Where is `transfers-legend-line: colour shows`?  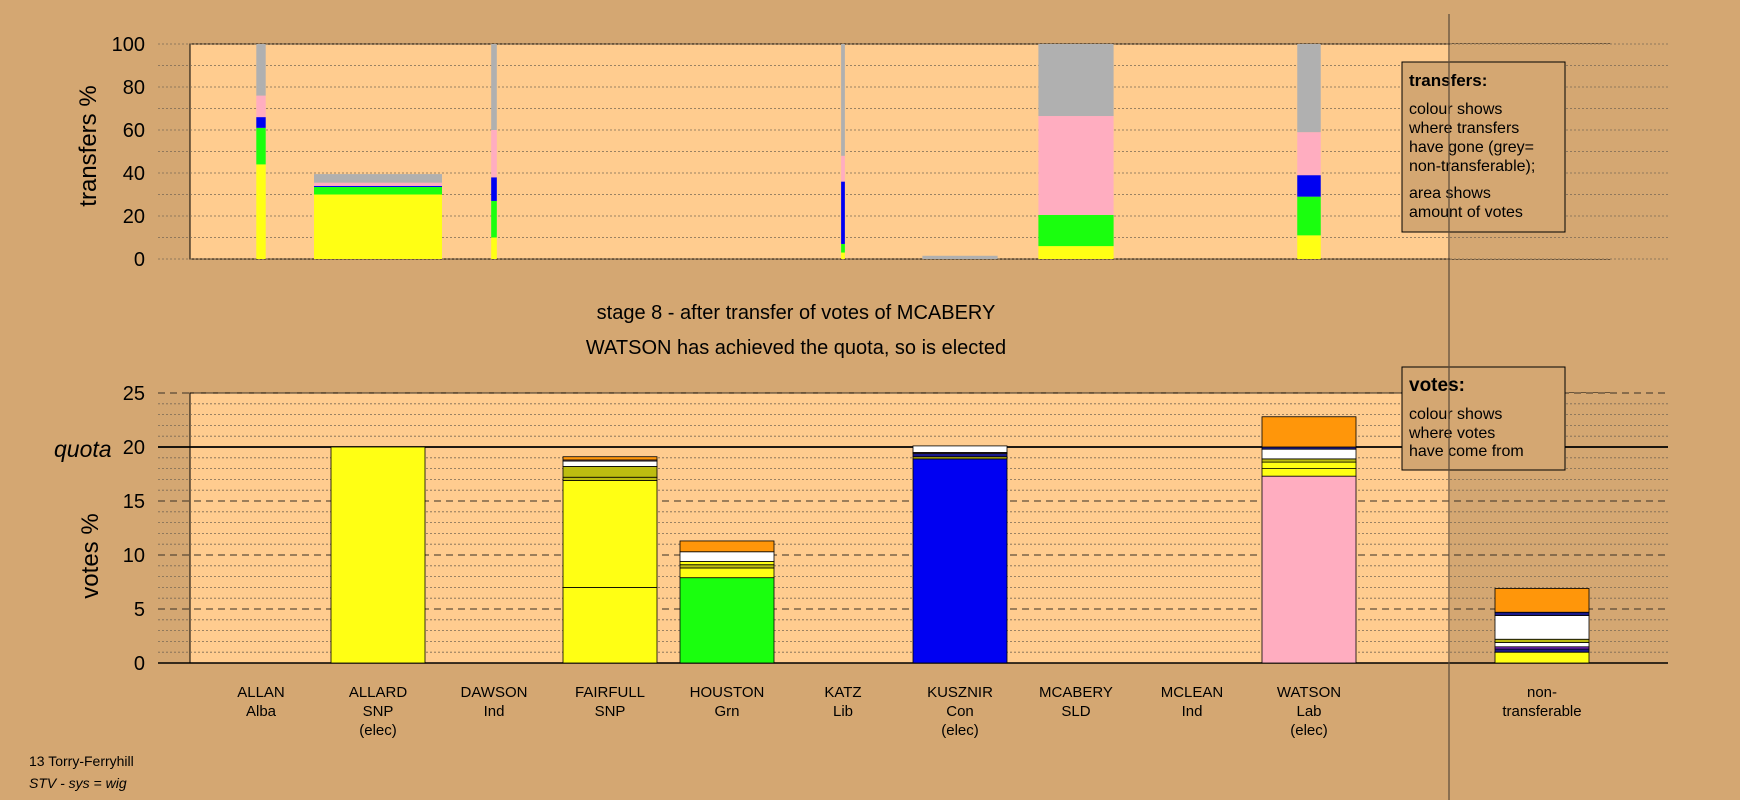 transfers-legend-line: colour shows is located at coordinates (1455, 109).